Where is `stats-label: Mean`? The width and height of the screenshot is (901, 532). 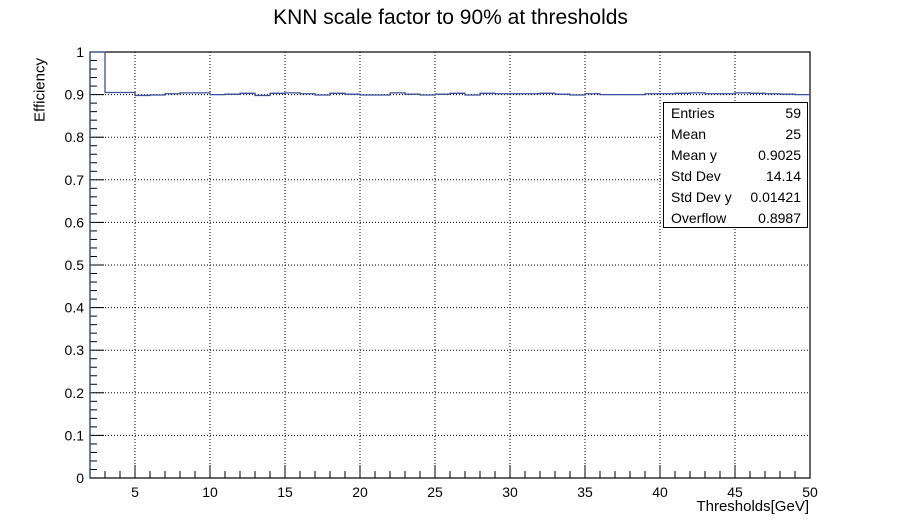 stats-label: Mean is located at coordinates (689, 134).